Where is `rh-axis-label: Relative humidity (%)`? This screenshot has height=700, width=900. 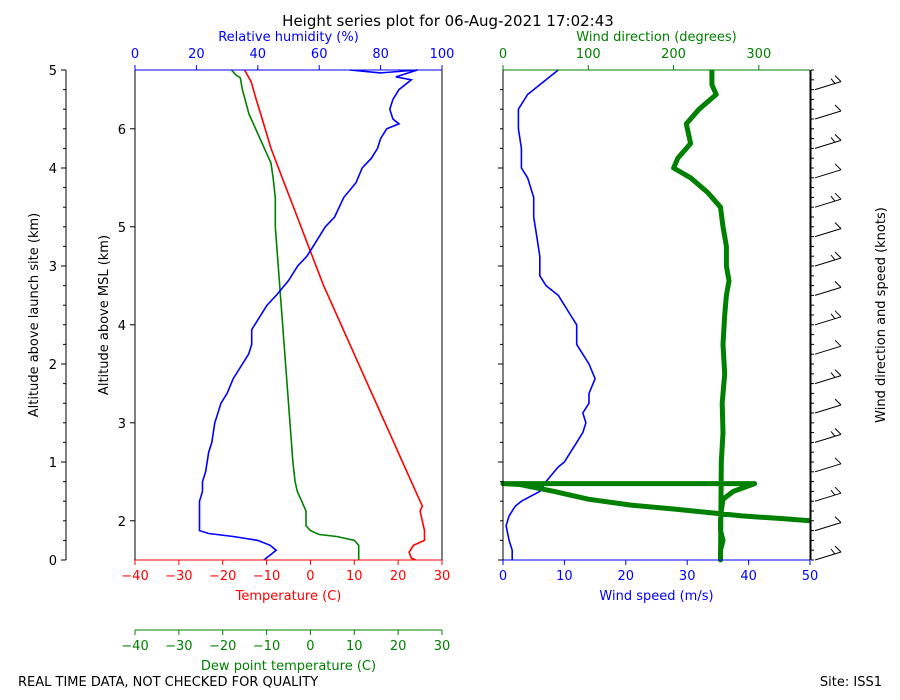 rh-axis-label: Relative humidity (%) is located at coordinates (288, 37).